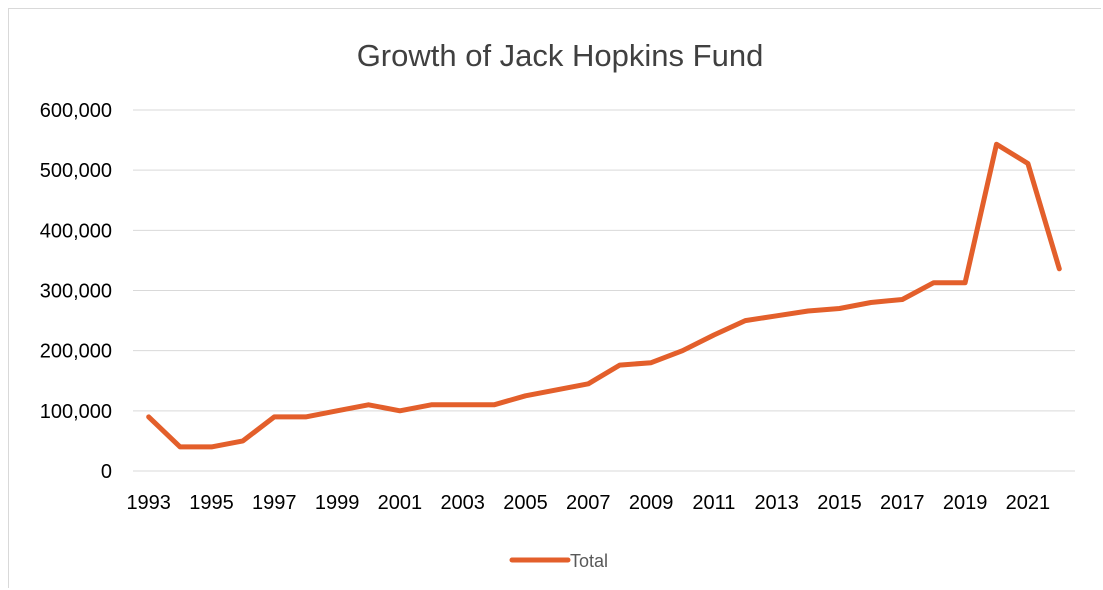  What do you see at coordinates (337, 503) in the screenshot?
I see `x-tick-label: 1999` at bounding box center [337, 503].